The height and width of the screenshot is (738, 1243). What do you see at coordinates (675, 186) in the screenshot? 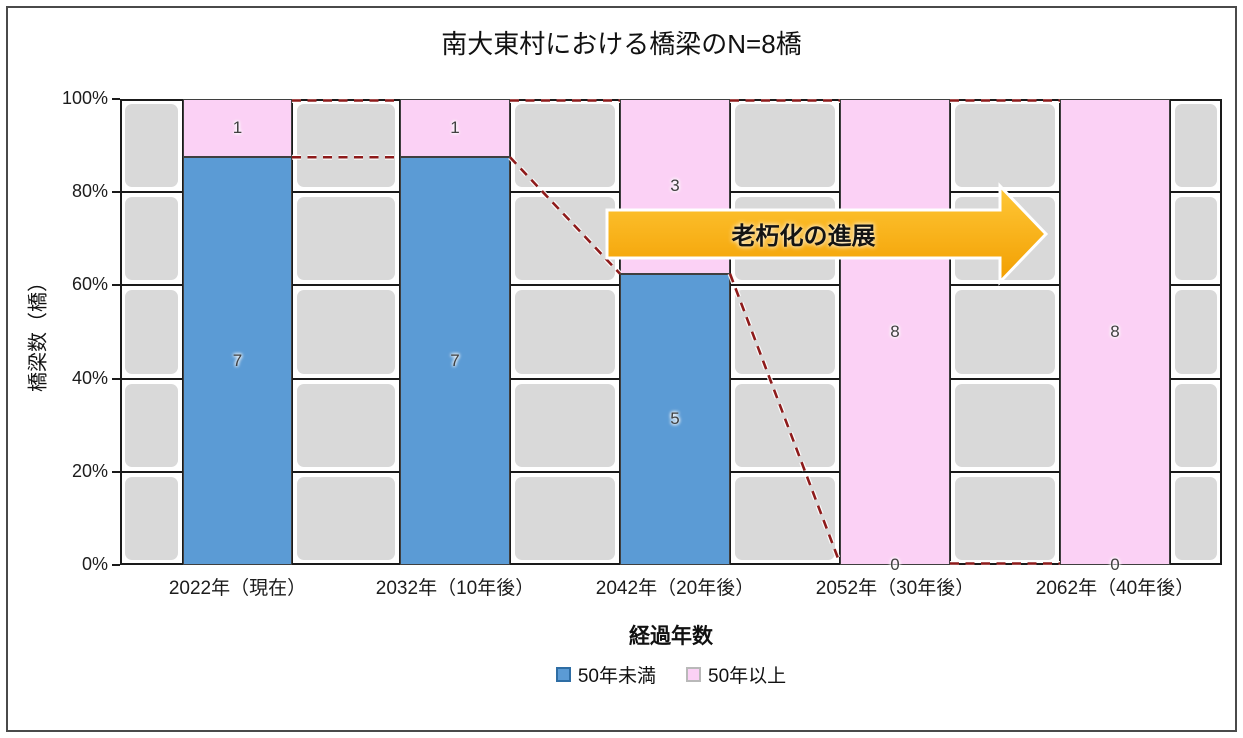
I see `bar-value-label: 3` at bounding box center [675, 186].